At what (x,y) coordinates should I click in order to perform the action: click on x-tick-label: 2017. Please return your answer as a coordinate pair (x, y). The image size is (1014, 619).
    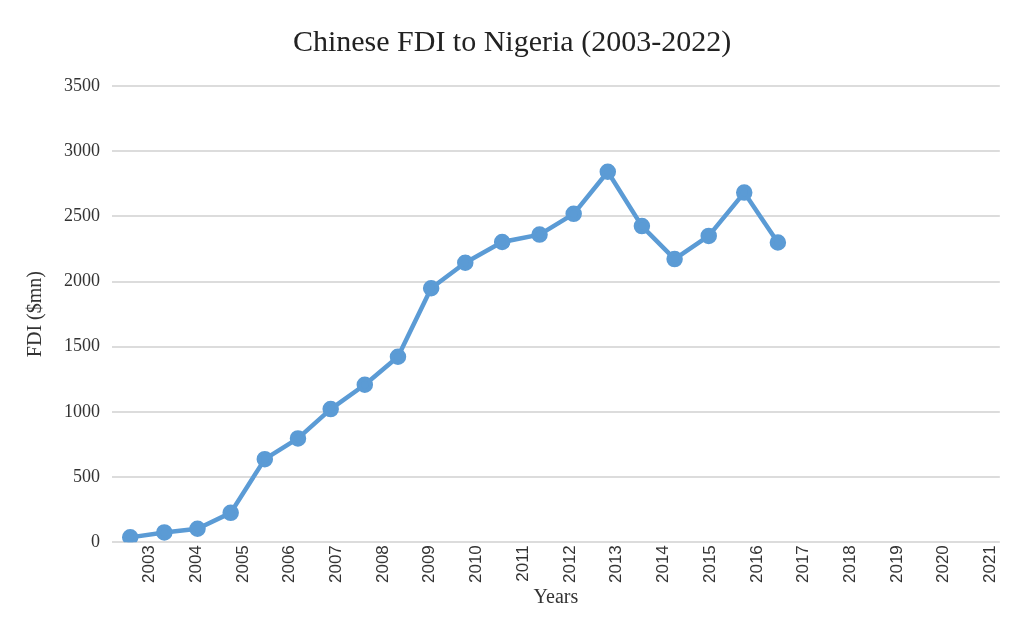
    Looking at the image, I should click on (803, 564).